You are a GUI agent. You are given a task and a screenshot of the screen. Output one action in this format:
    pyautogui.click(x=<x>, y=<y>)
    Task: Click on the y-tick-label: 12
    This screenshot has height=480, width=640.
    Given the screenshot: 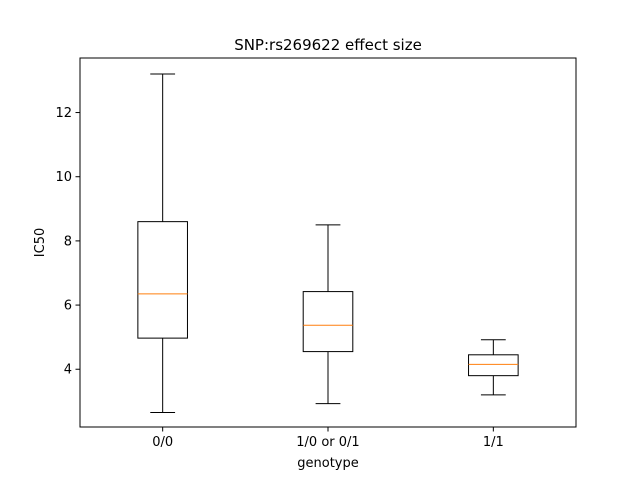 What is the action you would take?
    pyautogui.click(x=63, y=113)
    